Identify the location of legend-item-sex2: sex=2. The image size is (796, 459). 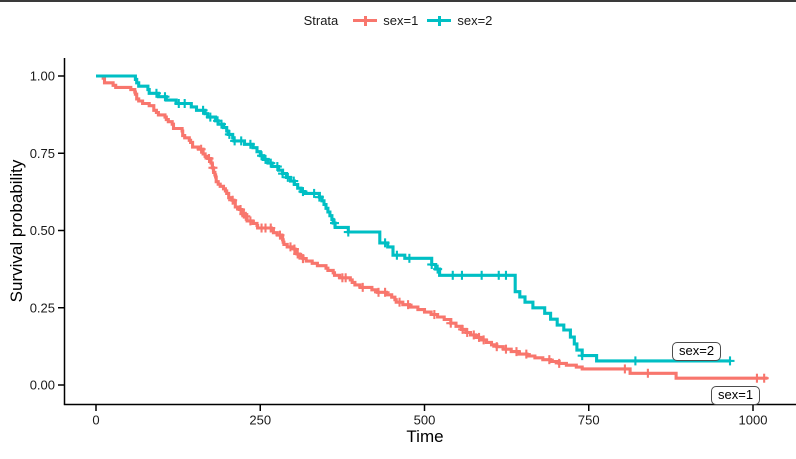
(459, 20).